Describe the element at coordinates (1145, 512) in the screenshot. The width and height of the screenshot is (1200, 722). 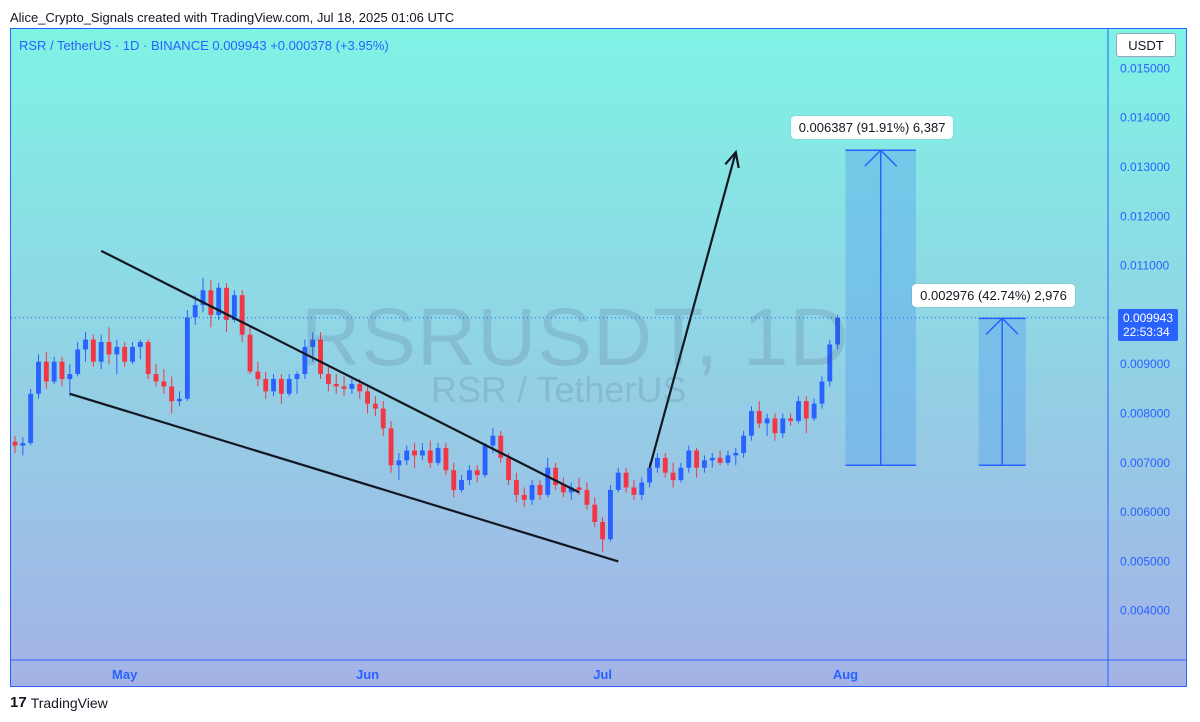
I see `y-tick-label: 0.006000` at that location.